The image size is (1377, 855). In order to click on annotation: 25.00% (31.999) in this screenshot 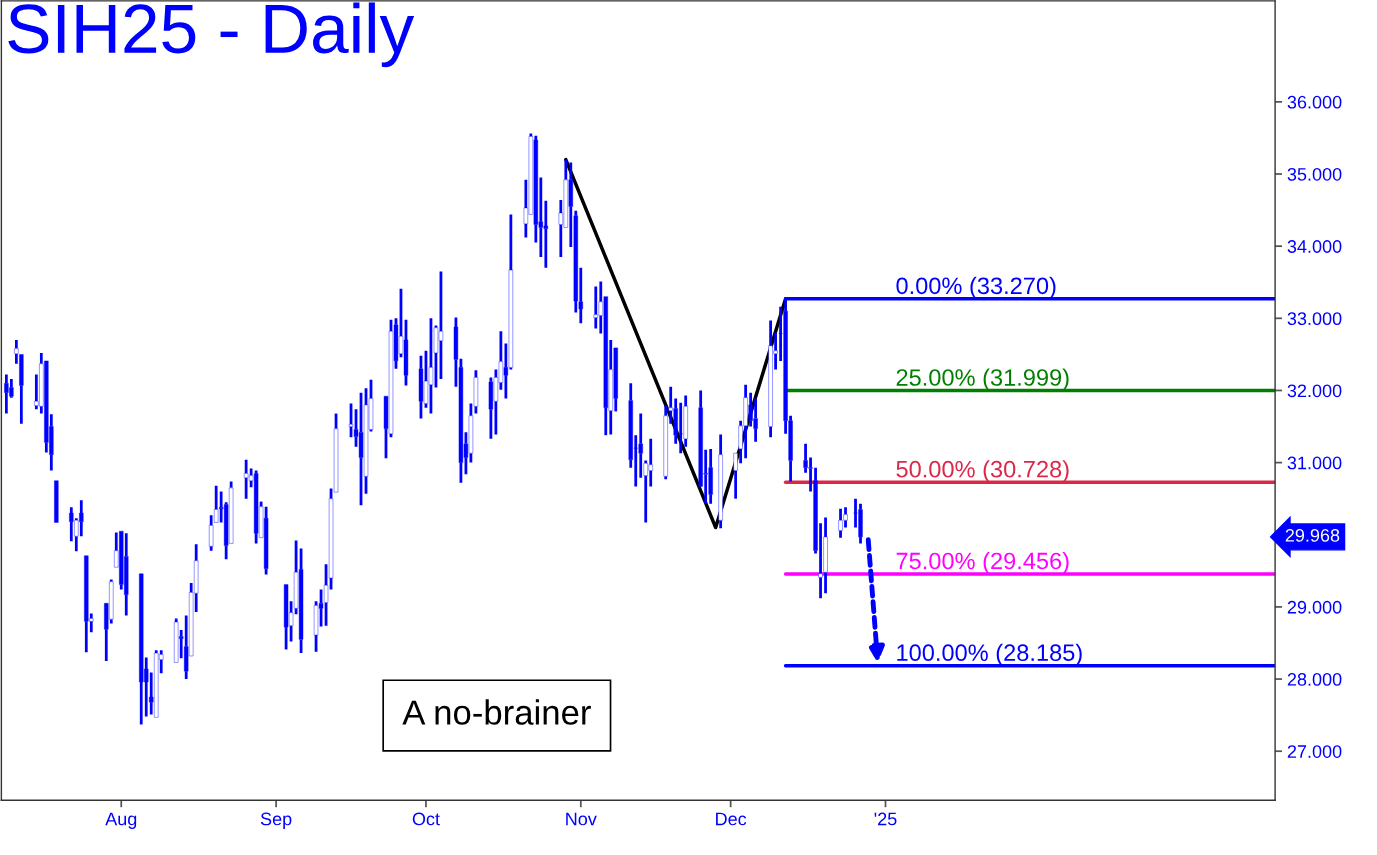, I will do `click(982, 379)`.